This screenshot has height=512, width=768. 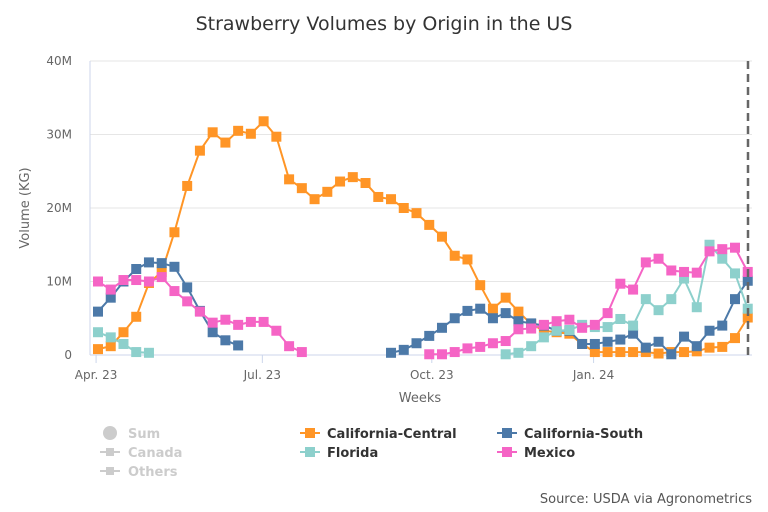 I want to click on legend-item-canada: Canada, so click(x=141, y=453).